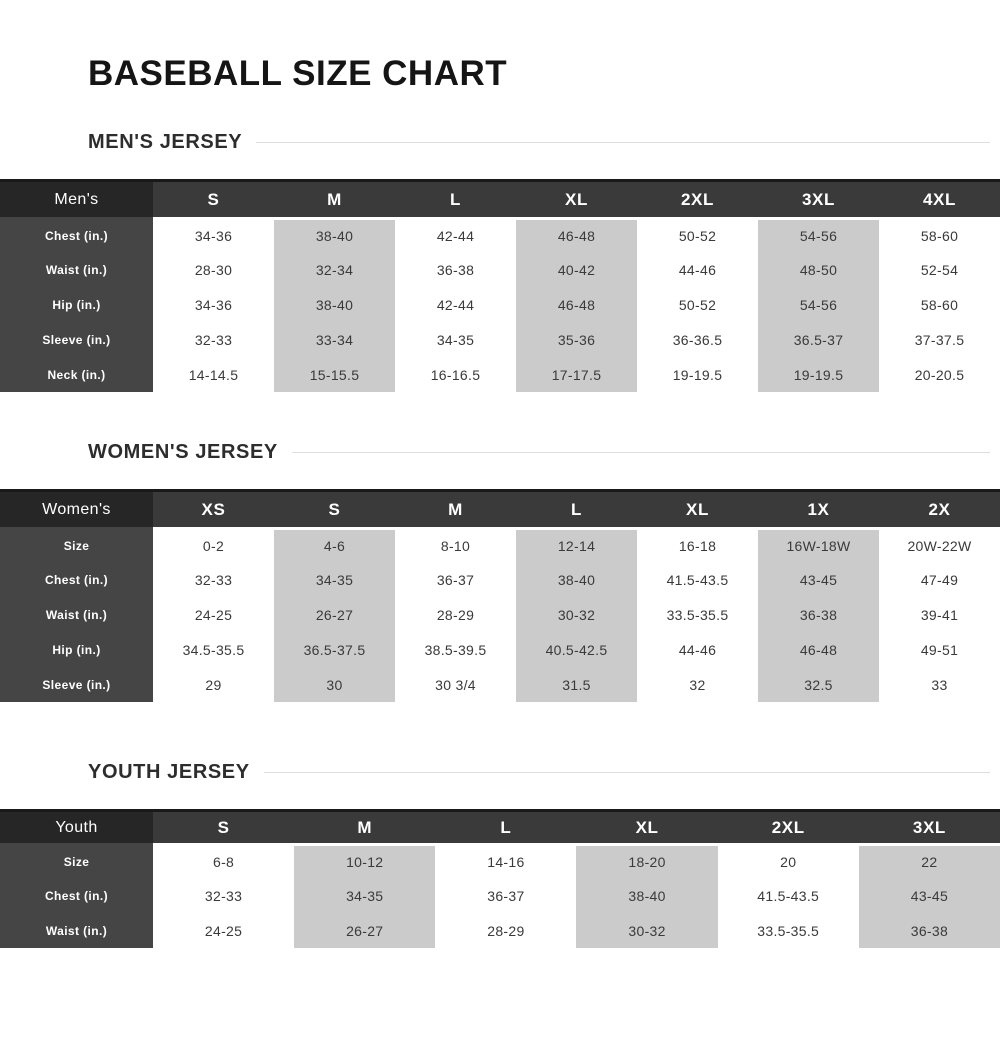  Describe the element at coordinates (213, 269) in the screenshot. I see `size-value-cell: 28-30` at that location.